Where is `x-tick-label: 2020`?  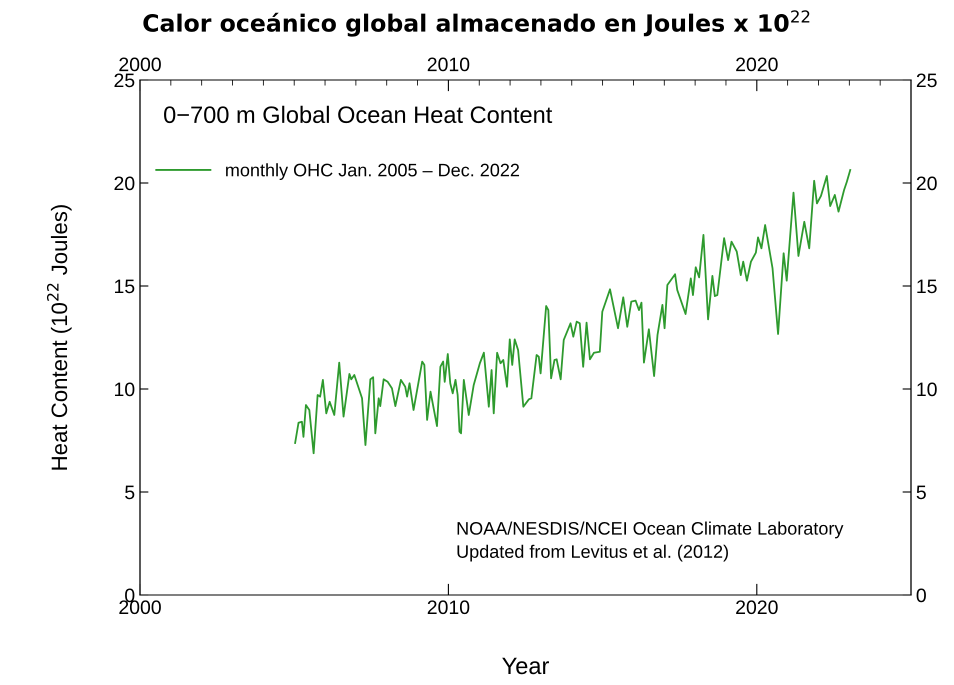
x-tick-label: 2020 is located at coordinates (757, 607).